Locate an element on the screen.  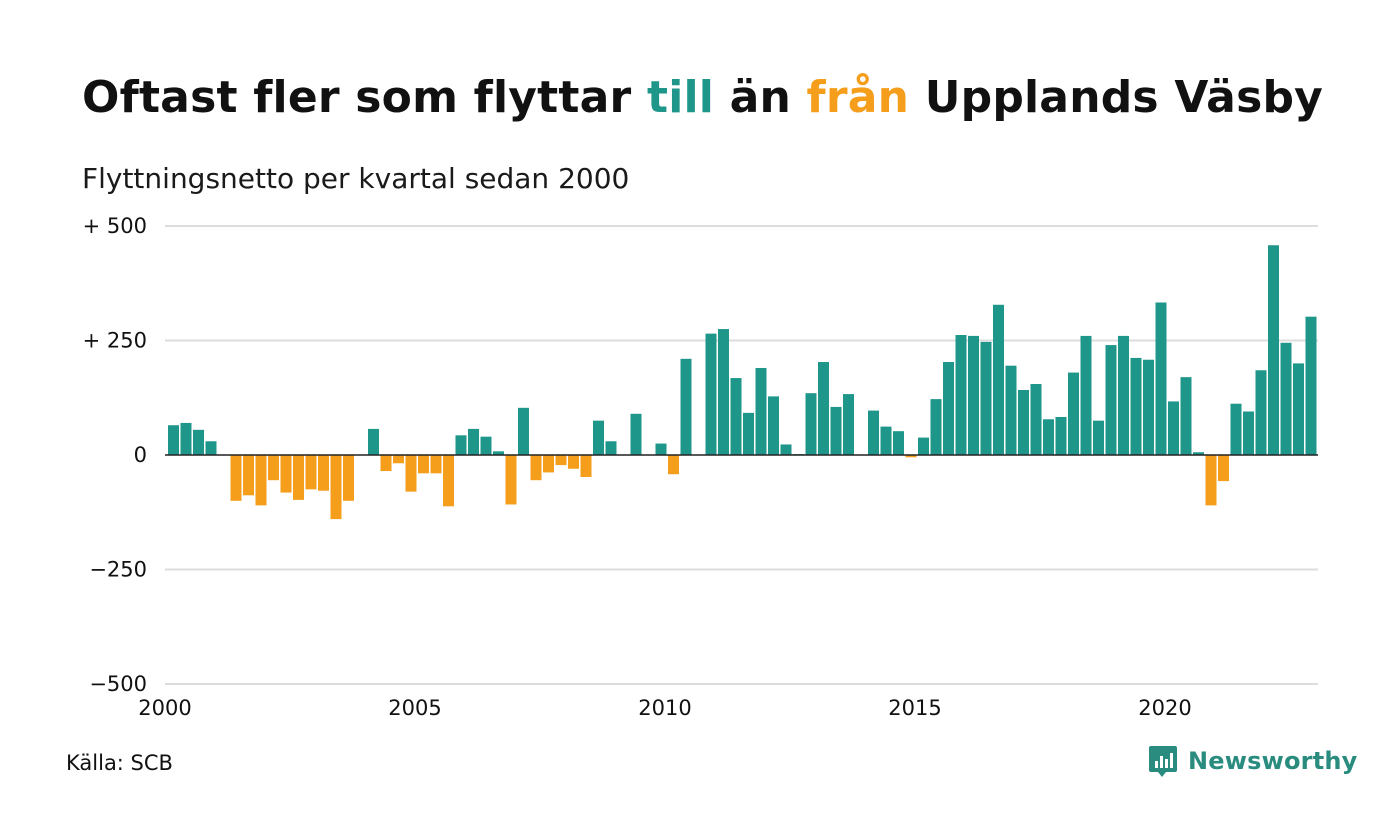
x-axis-labels: 2000 2005 2010 2015 2020 is located at coordinates (664, 708).